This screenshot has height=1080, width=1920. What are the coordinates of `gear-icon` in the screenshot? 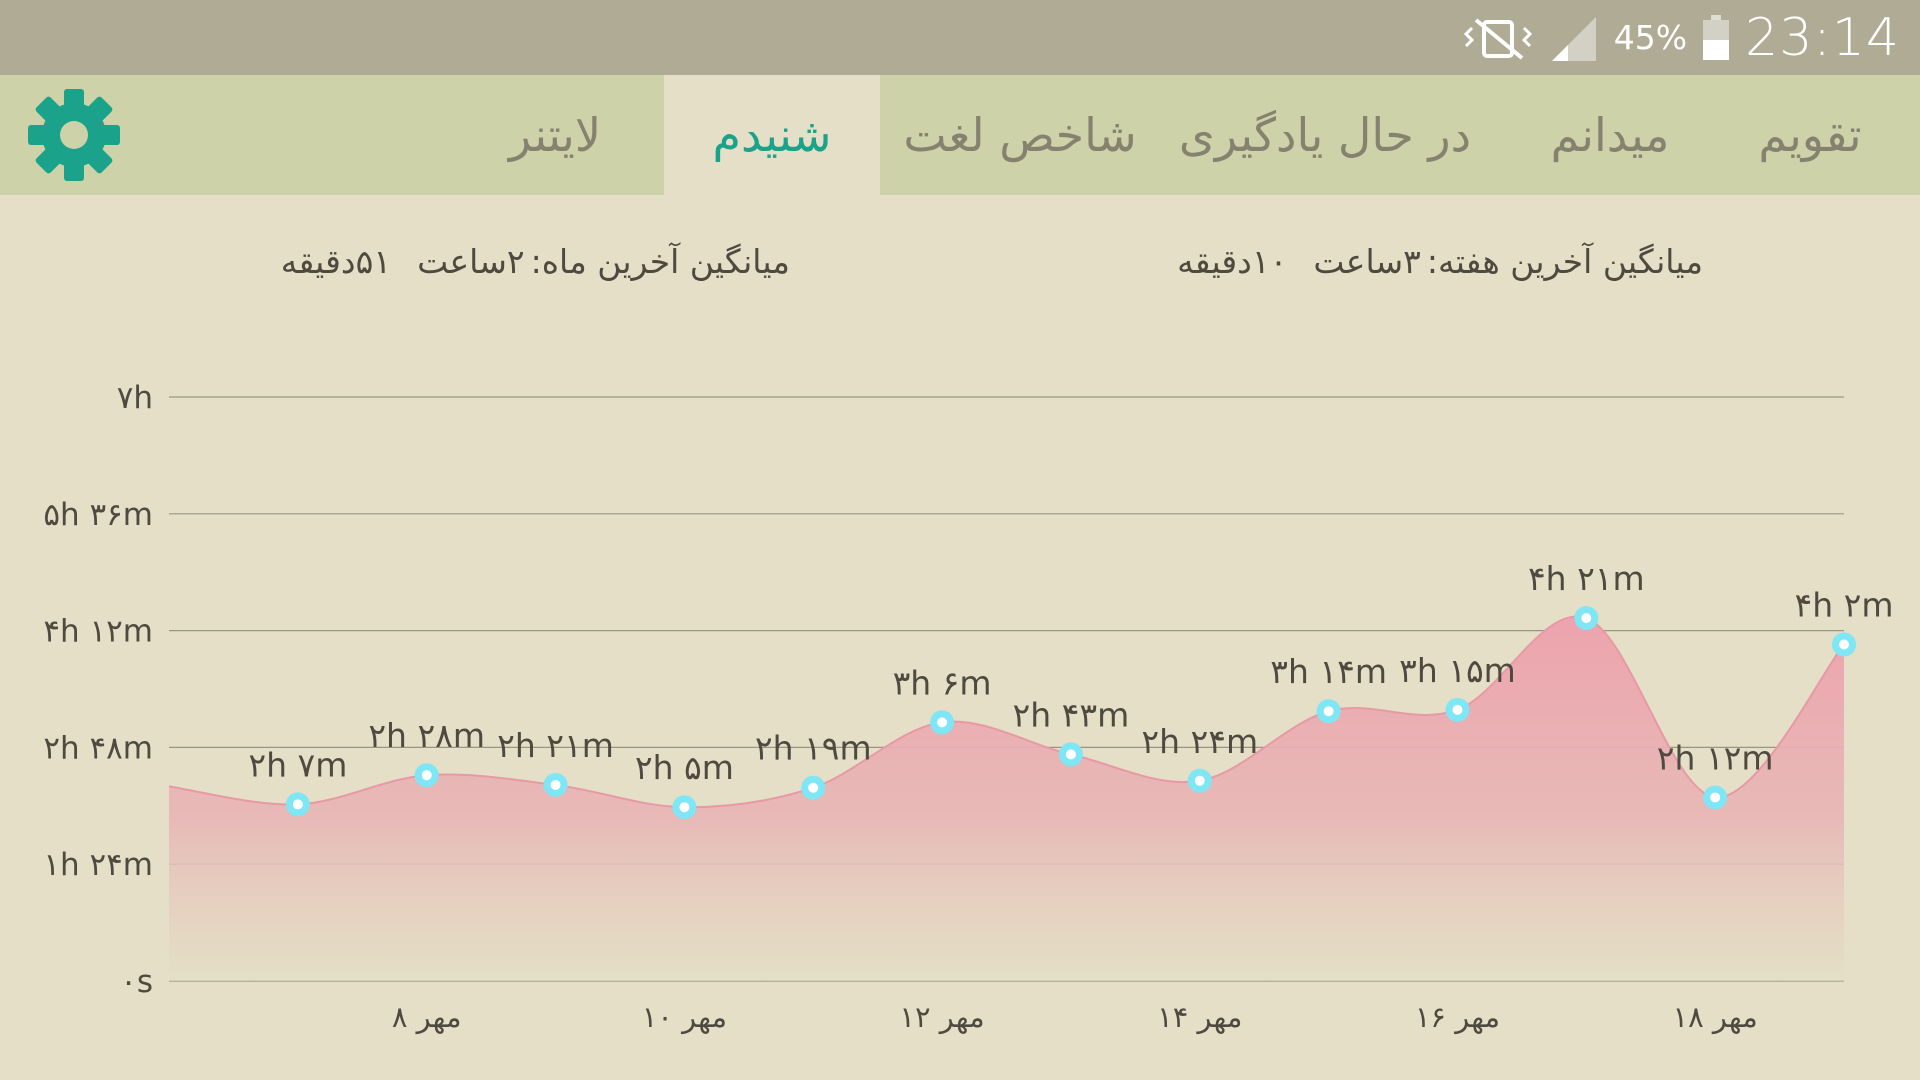 It's located at (74, 135).